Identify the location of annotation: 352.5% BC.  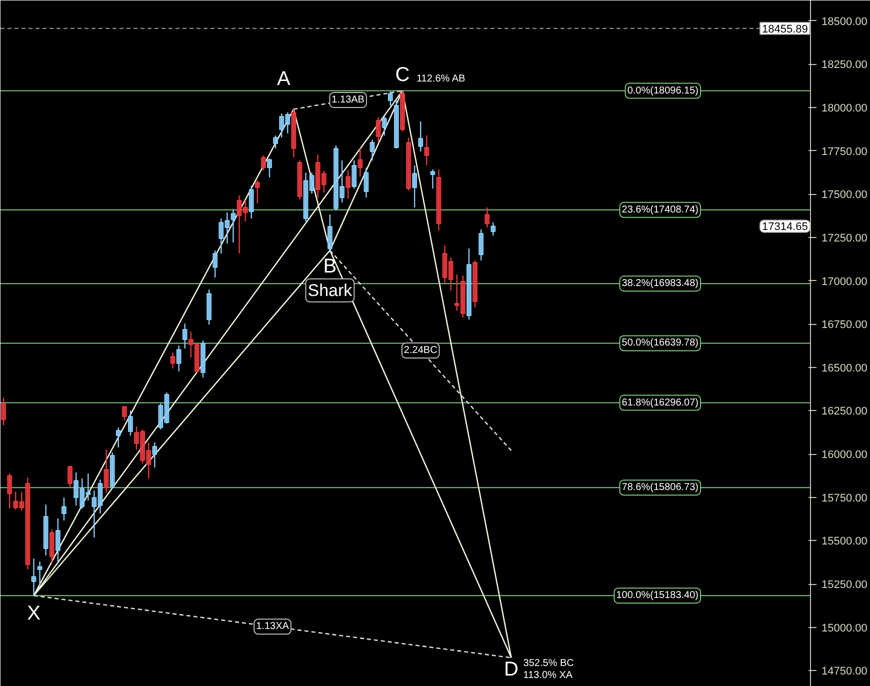
(548, 664).